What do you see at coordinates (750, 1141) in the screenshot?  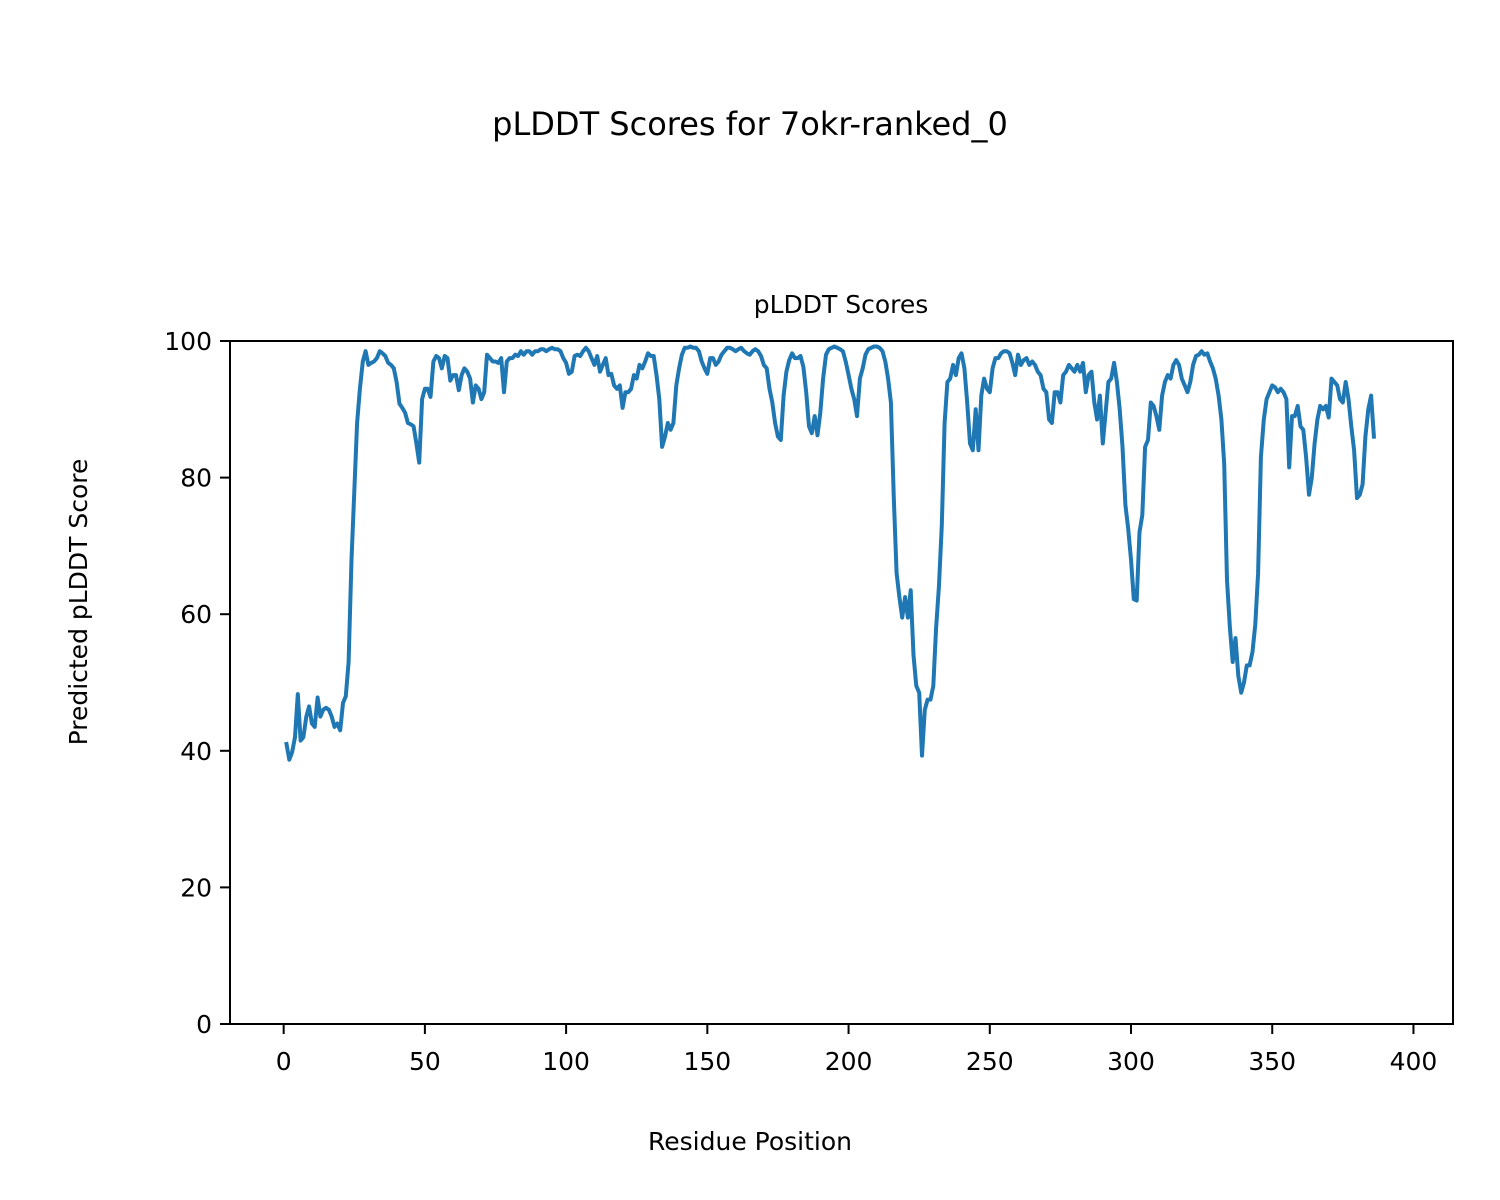 I see `x-axis-label: Residue Position` at bounding box center [750, 1141].